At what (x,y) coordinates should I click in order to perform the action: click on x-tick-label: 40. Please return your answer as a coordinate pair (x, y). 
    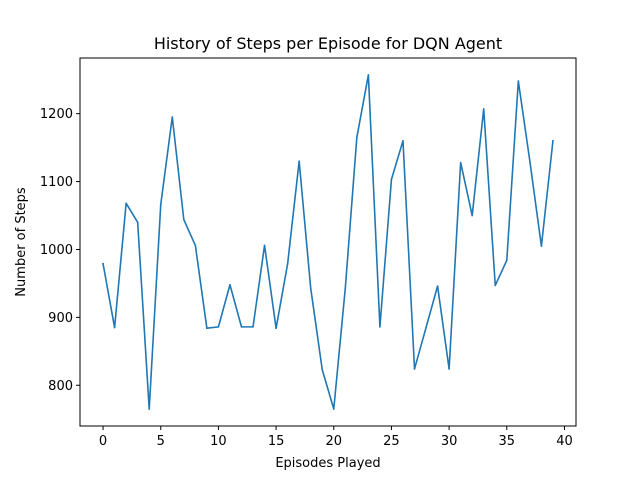
    Looking at the image, I should click on (564, 441).